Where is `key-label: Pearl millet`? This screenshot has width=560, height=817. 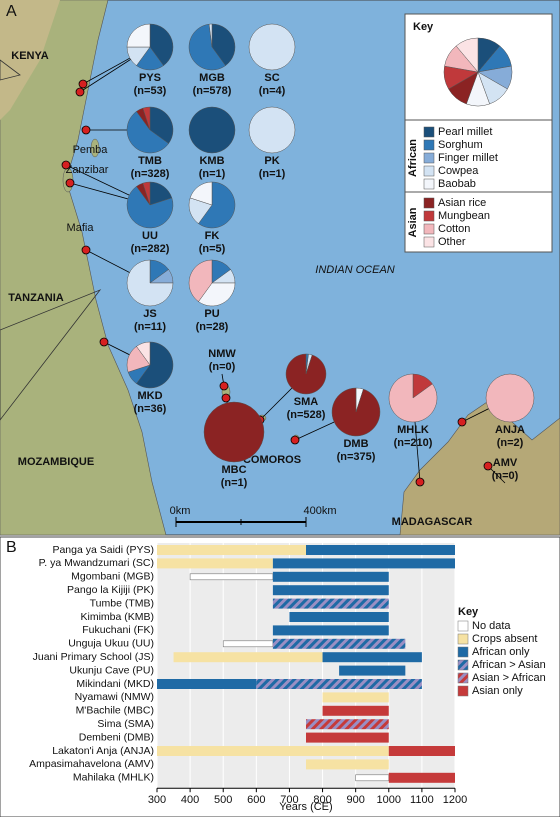
key-label: Pearl millet is located at coordinates (465, 132).